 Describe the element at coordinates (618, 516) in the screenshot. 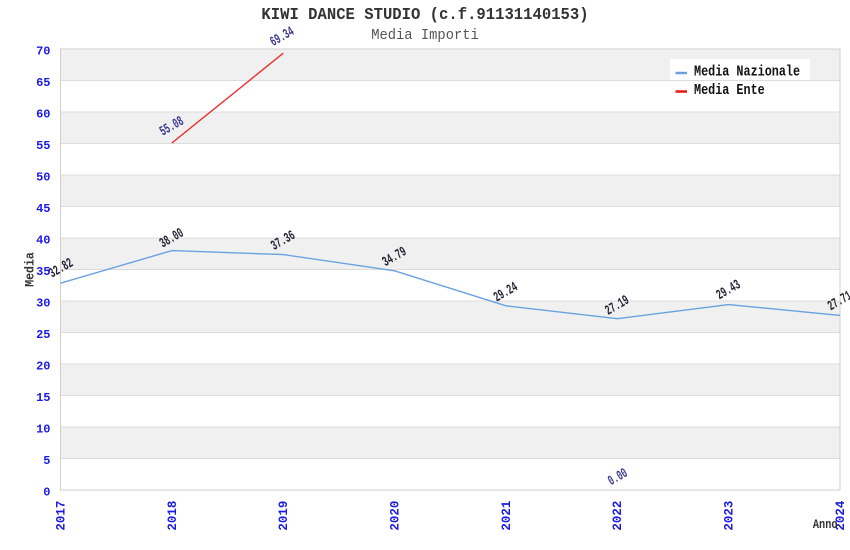

I see `svg-text: 2022` at that location.